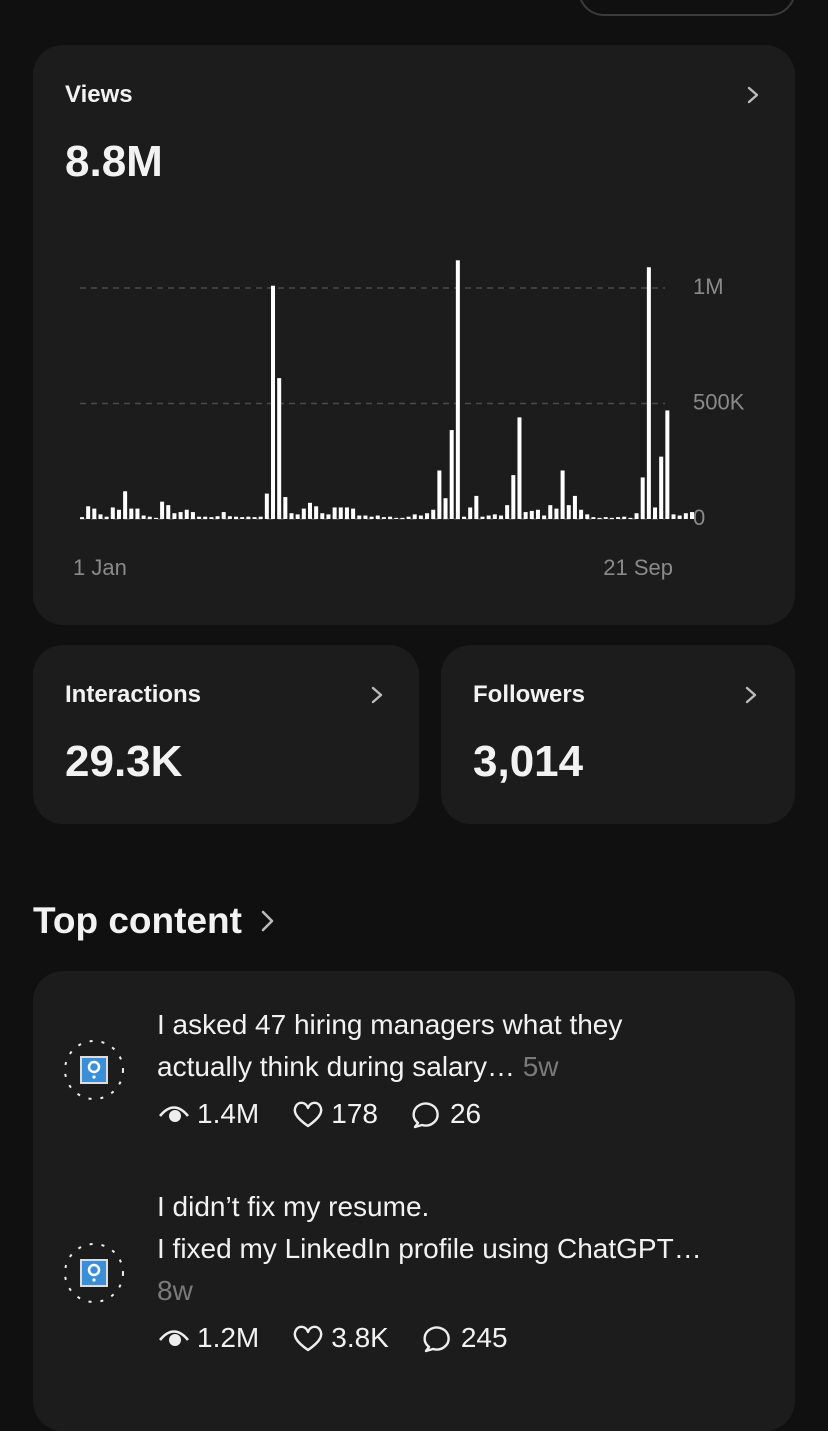 This screenshot has height=1431, width=828. Describe the element at coordinates (124, 761) in the screenshot. I see `card-total: 29.3K` at that location.